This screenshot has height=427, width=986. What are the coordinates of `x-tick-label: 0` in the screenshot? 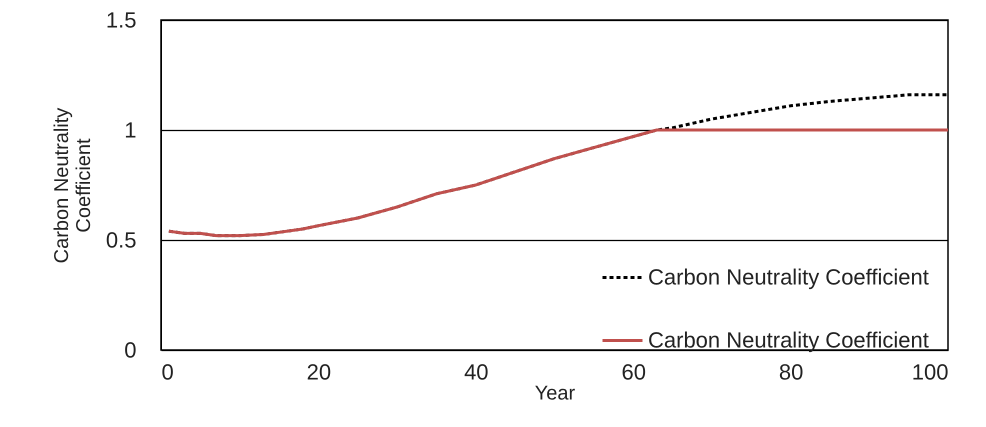 It's located at (168, 372).